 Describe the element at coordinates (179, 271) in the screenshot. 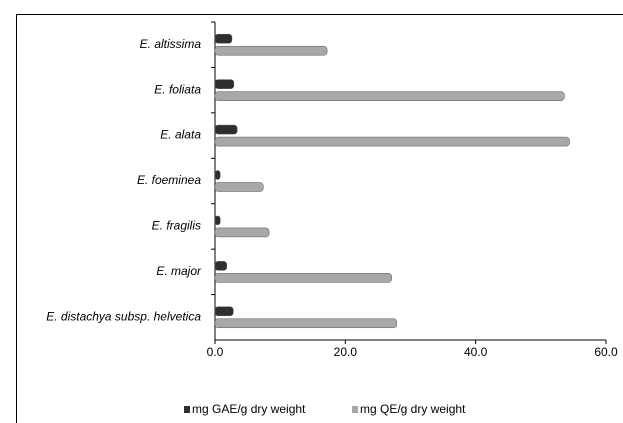

I see `y-tick-label: E. major` at that location.